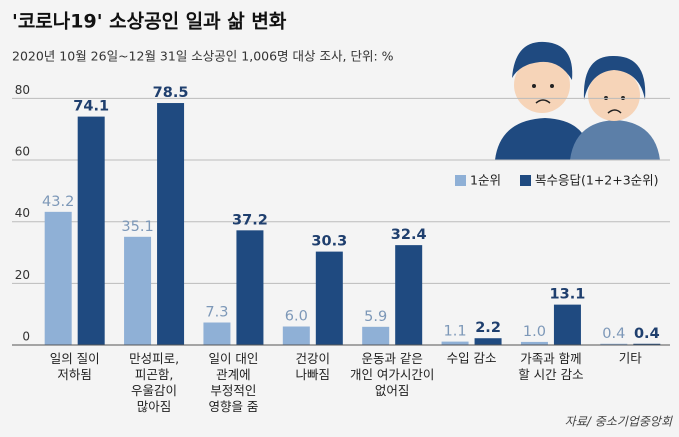 This screenshot has height=437, width=679. I want to click on illustration, so click(577, 100).